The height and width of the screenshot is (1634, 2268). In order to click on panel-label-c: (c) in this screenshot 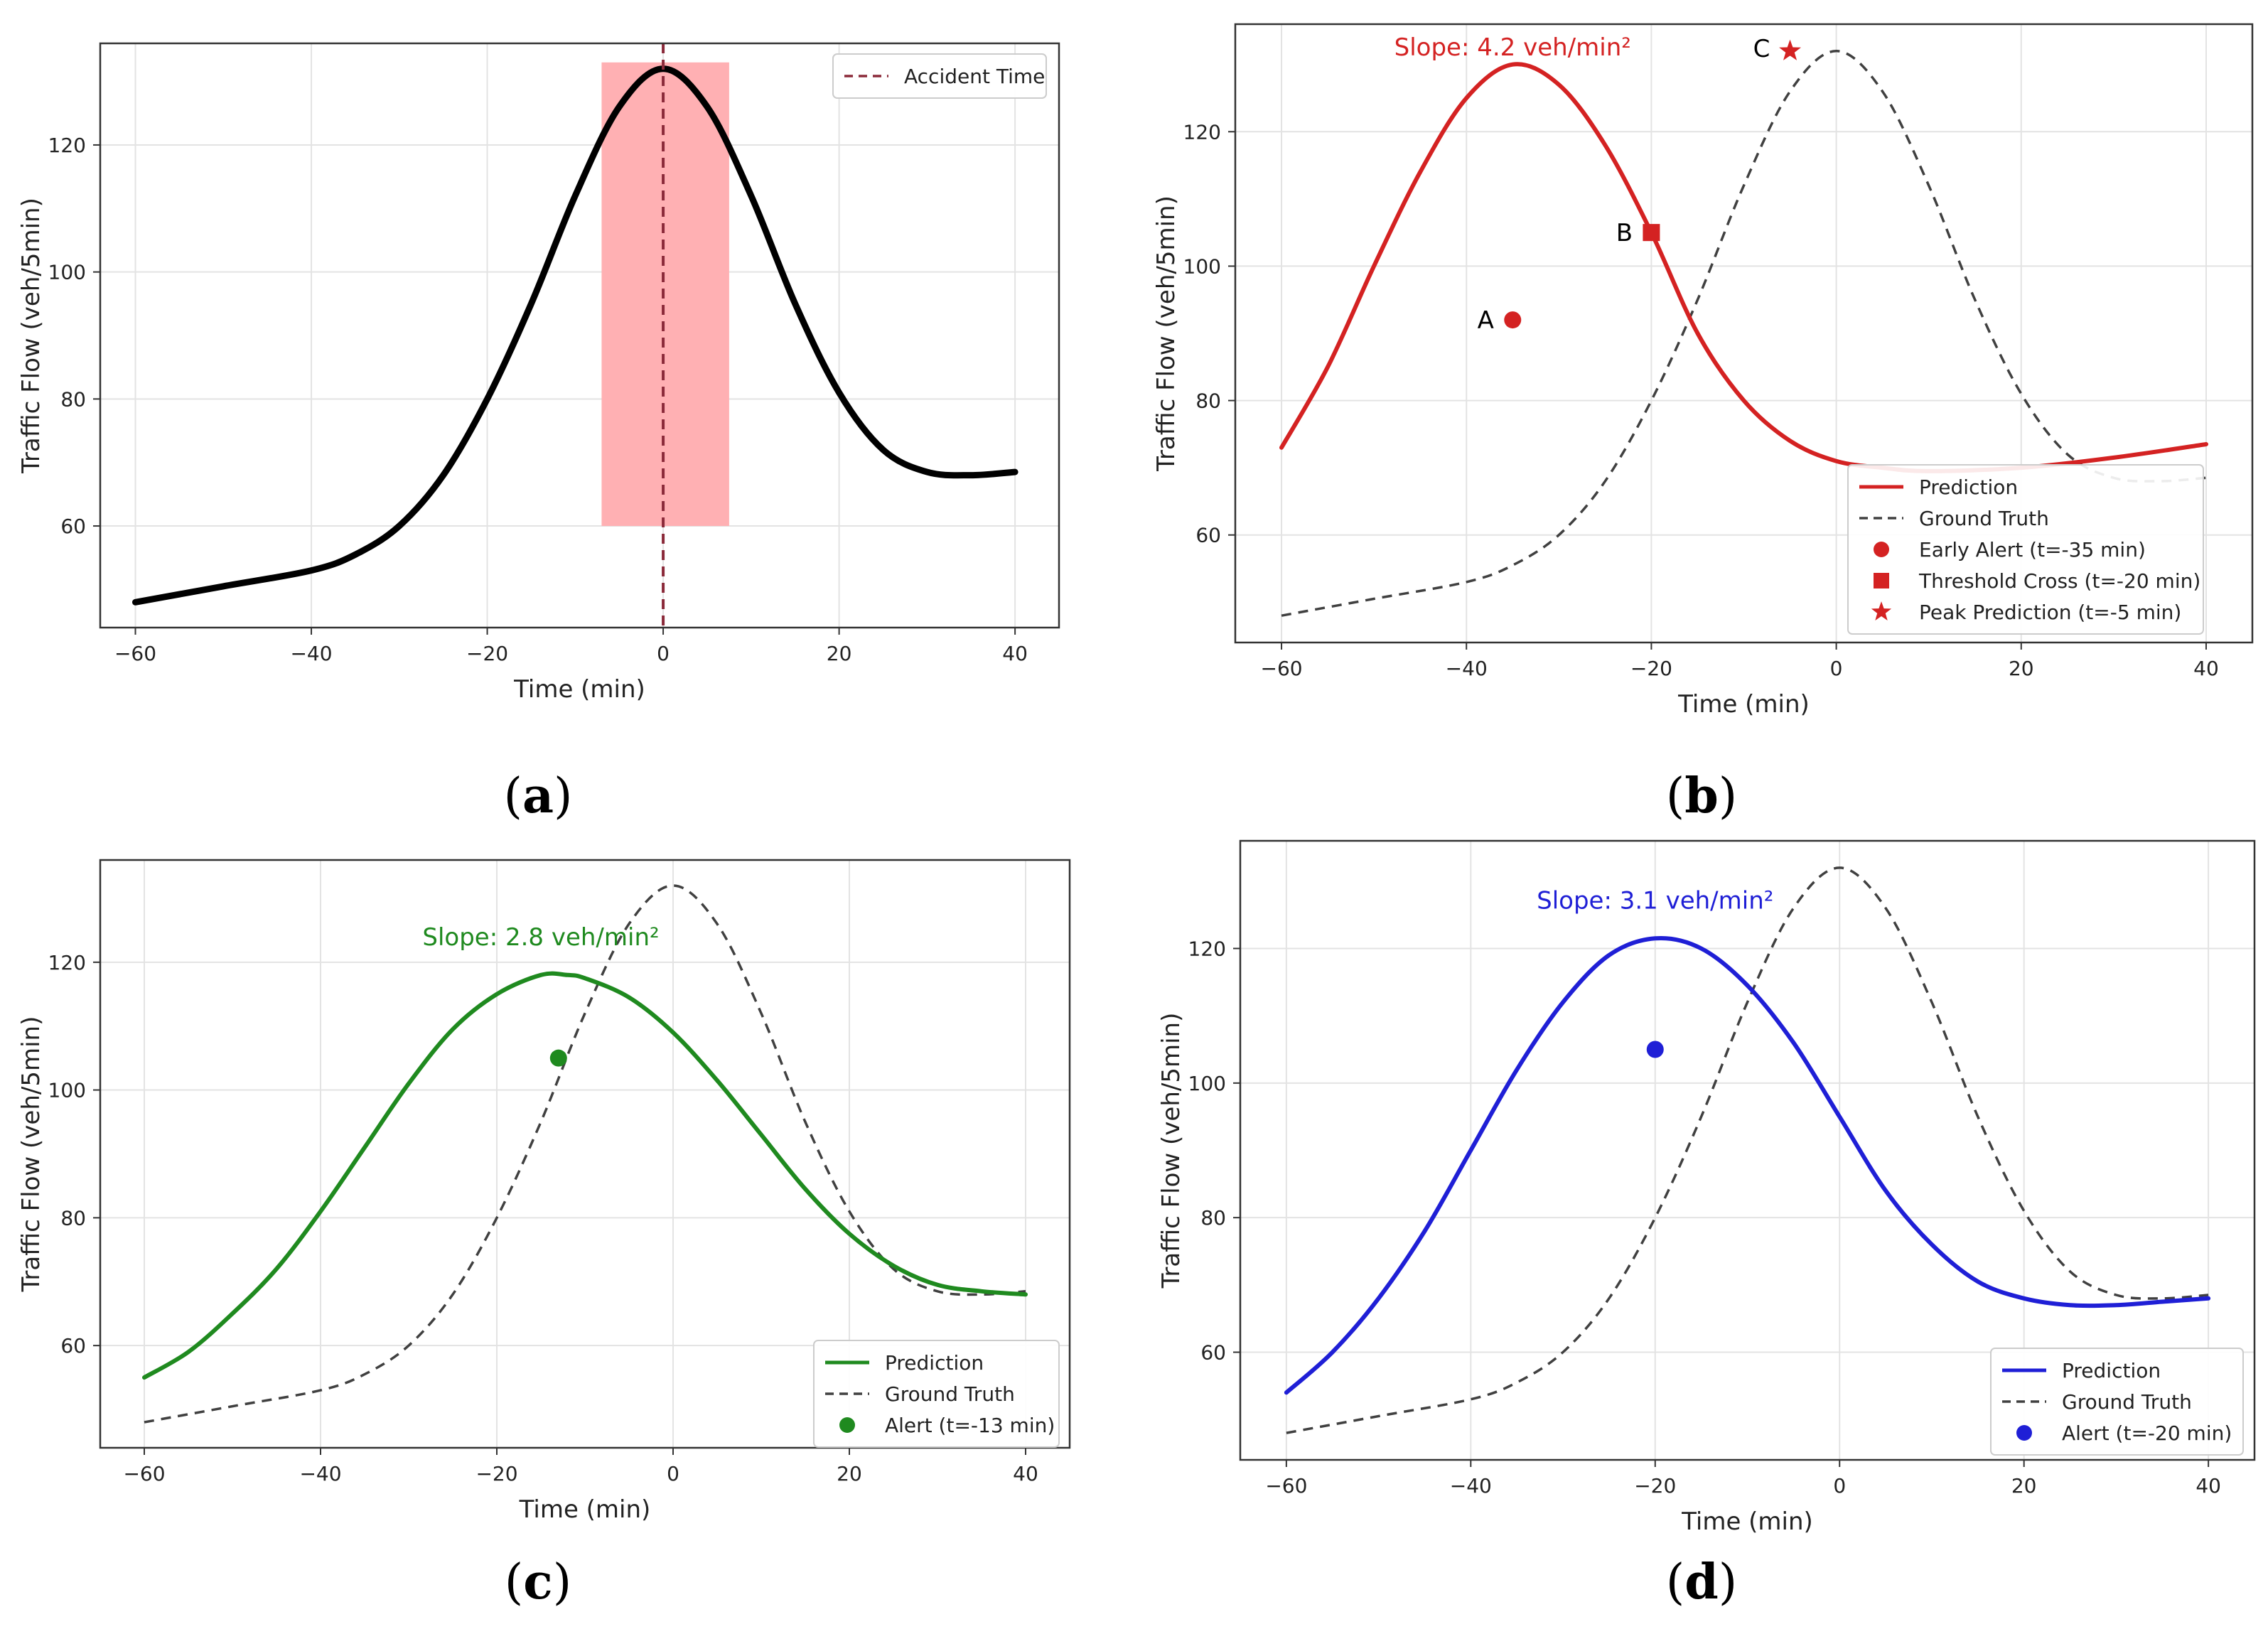, I will do `click(538, 1583)`.